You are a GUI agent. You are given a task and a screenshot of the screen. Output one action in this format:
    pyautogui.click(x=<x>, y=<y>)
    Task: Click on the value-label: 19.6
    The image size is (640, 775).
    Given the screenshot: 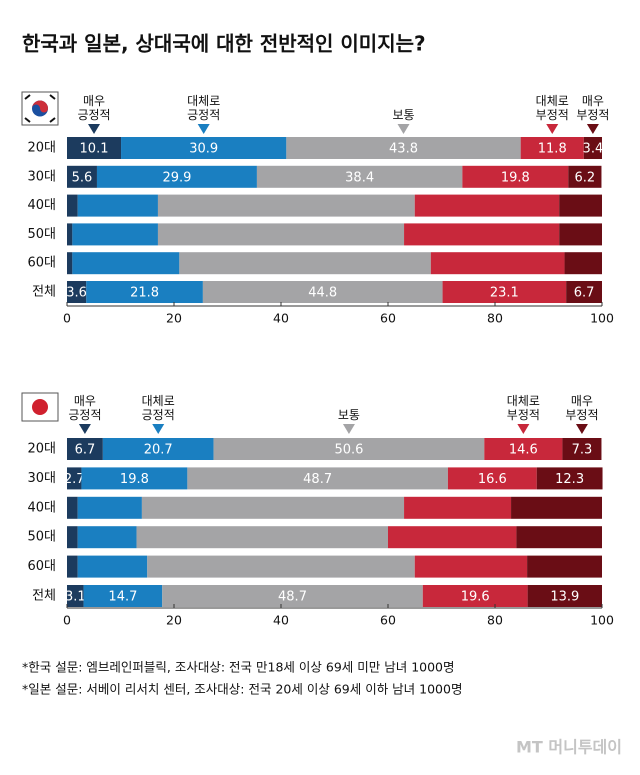 What is the action you would take?
    pyautogui.click(x=475, y=597)
    